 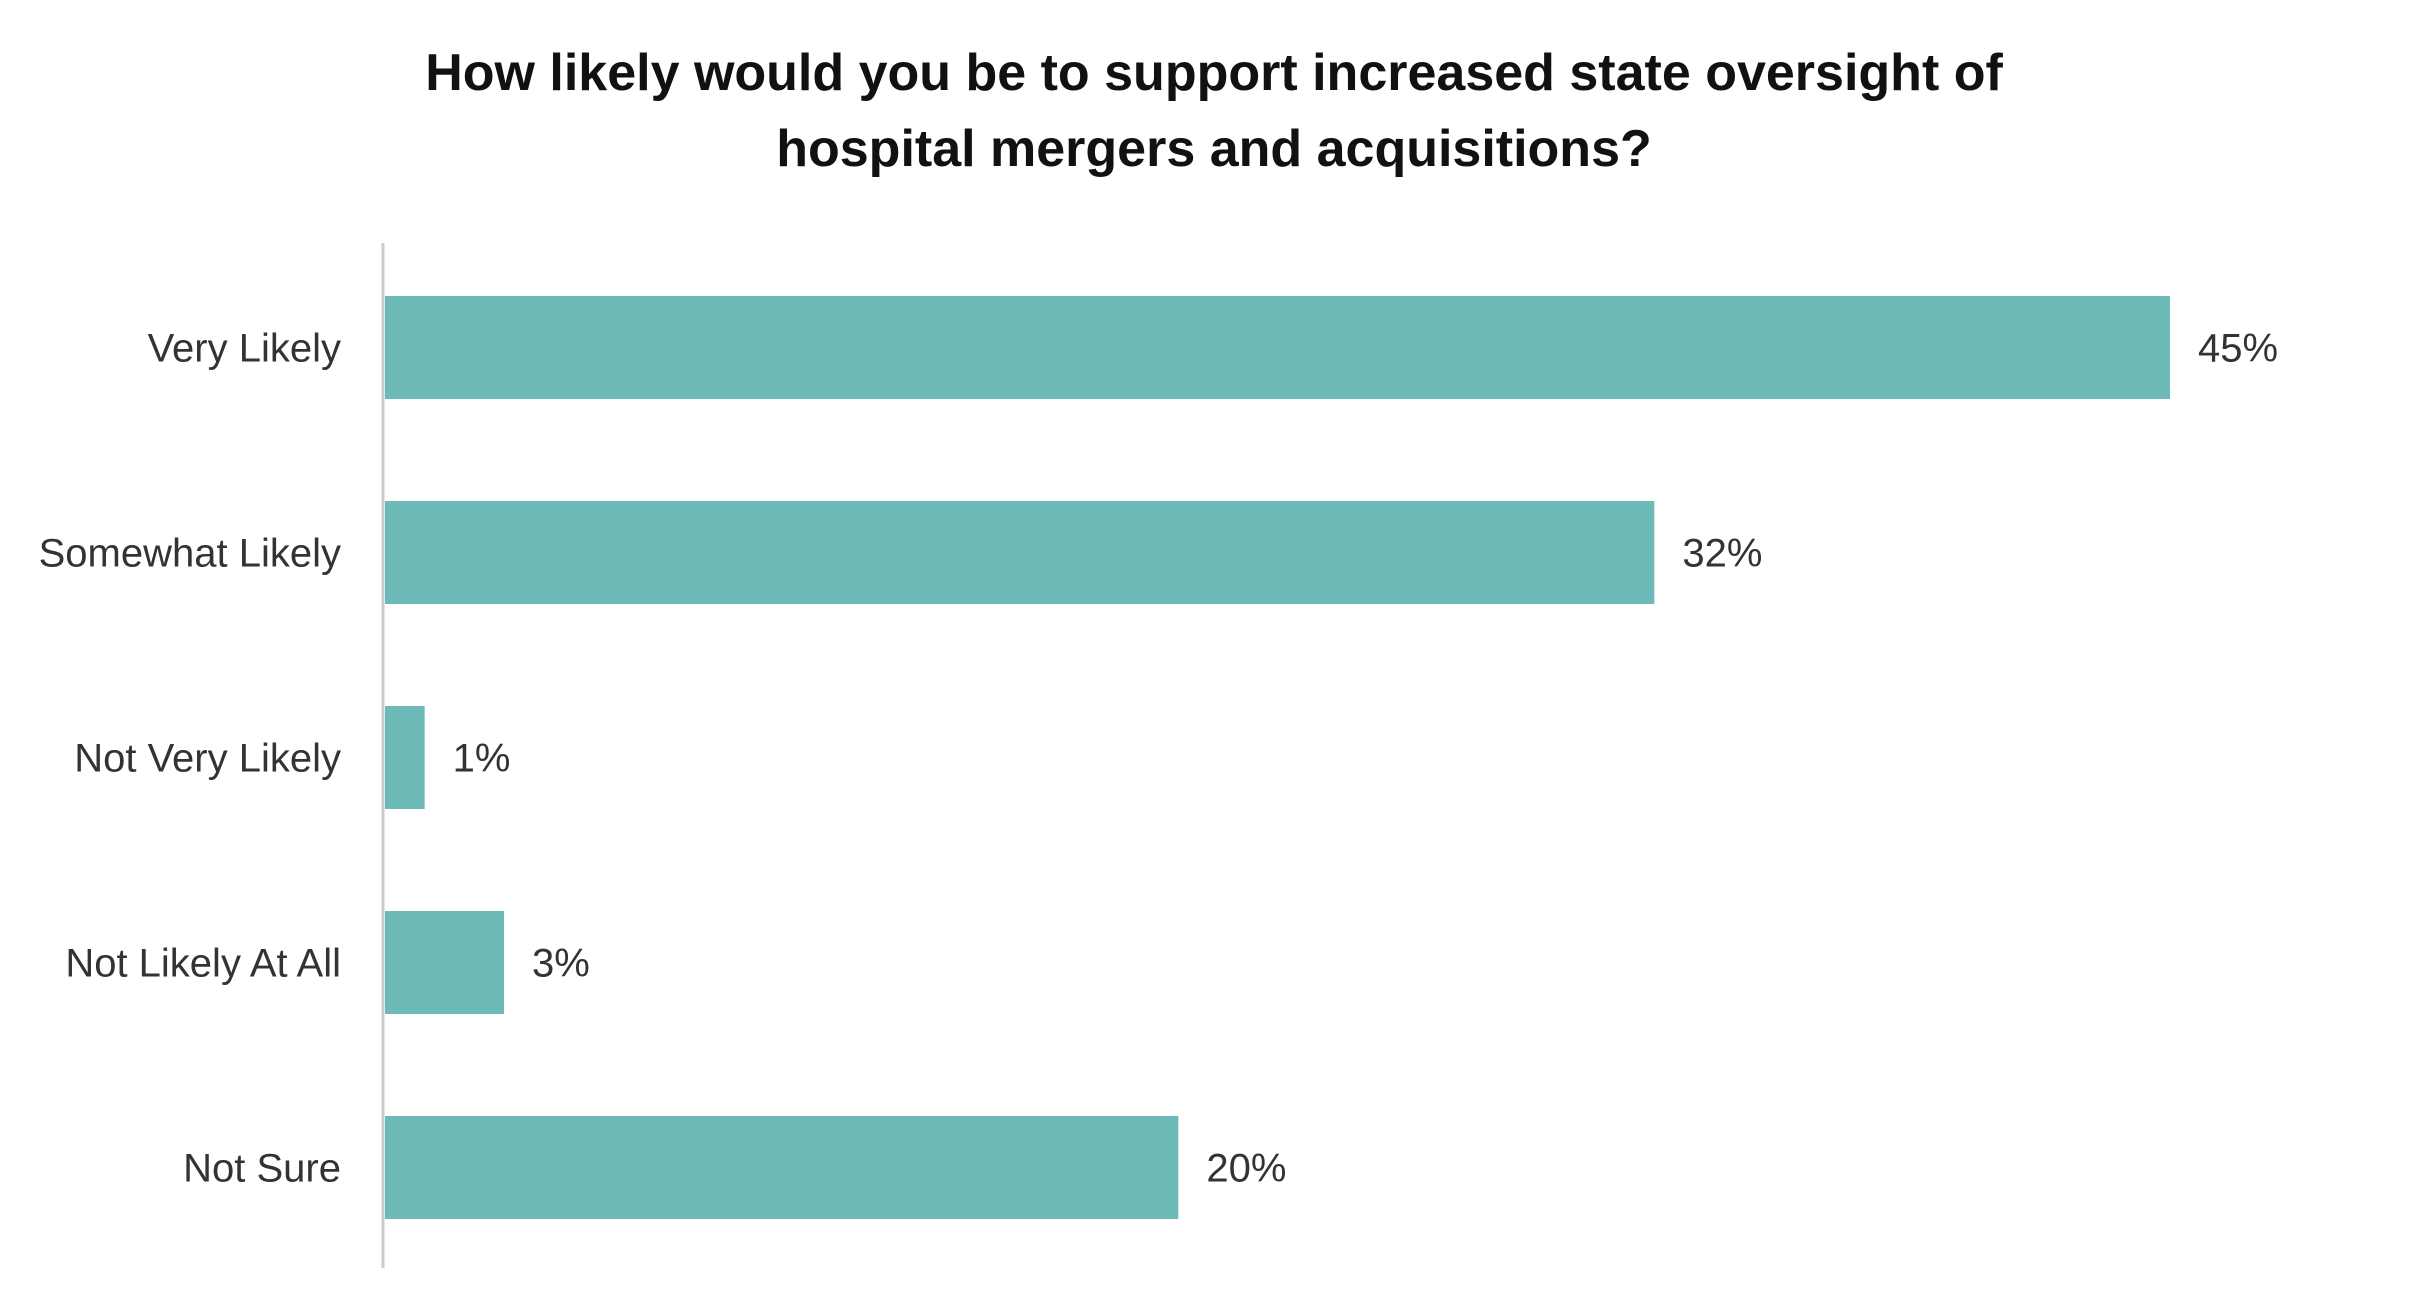 What do you see at coordinates (244, 349) in the screenshot?
I see `category-label: Very Likely` at bounding box center [244, 349].